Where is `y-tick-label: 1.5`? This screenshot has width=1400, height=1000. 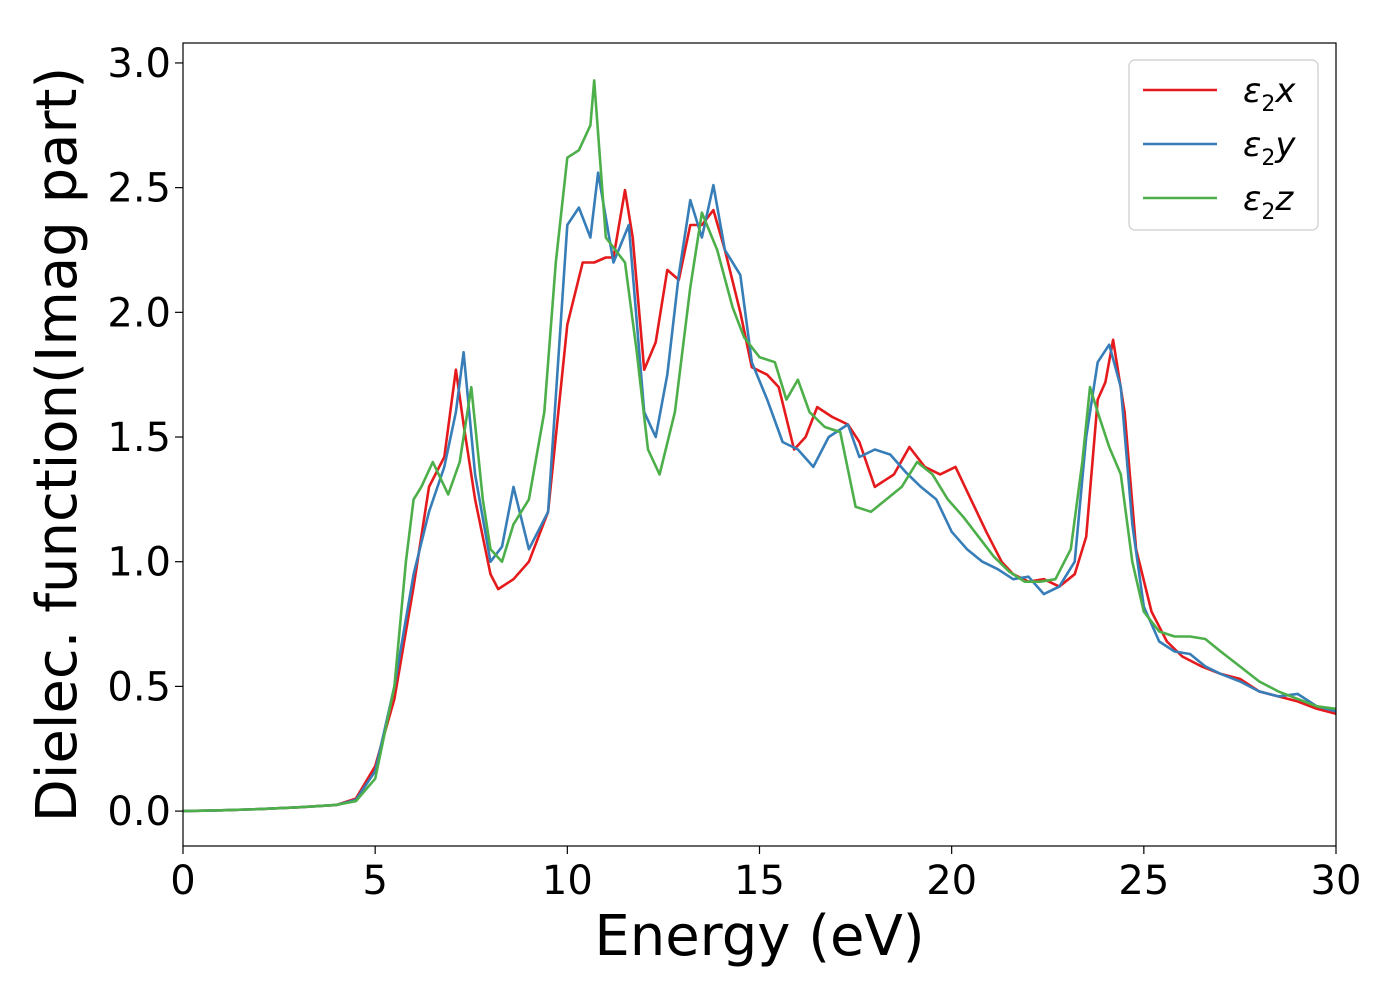 y-tick-label: 1.5 is located at coordinates (139, 438).